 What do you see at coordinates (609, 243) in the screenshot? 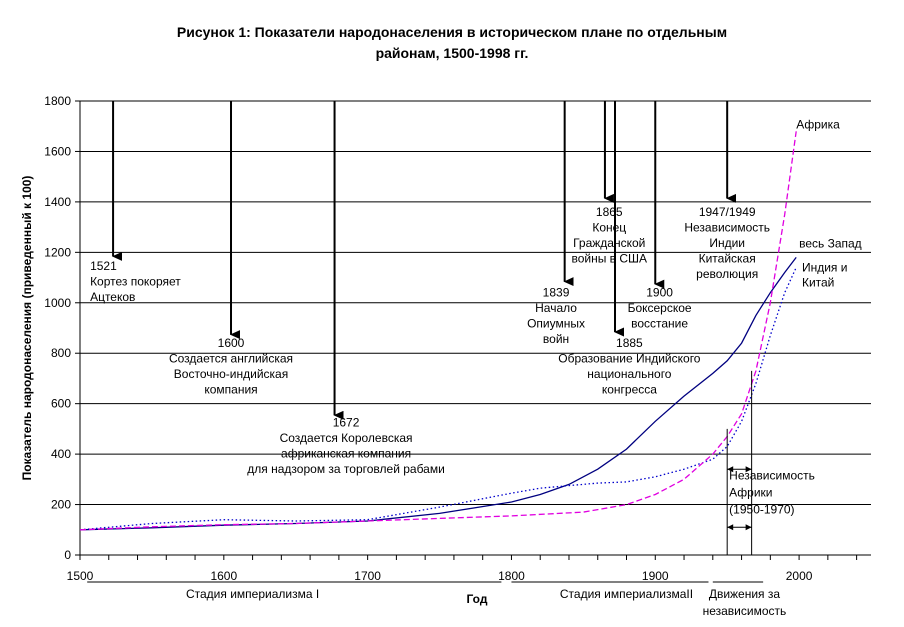
I see `event-text-5-line-3: Гражданской` at bounding box center [609, 243].